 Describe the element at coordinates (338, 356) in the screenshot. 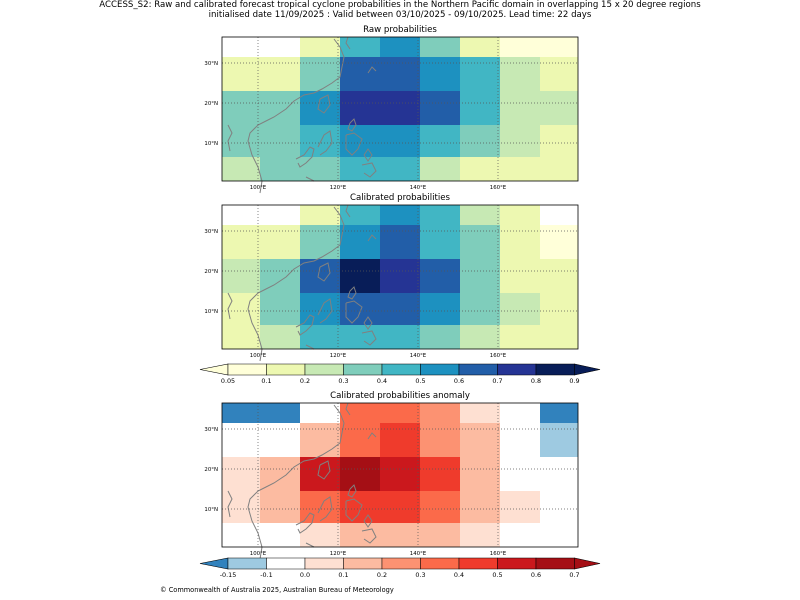

I see `longitude-tick-label: 120°E` at that location.